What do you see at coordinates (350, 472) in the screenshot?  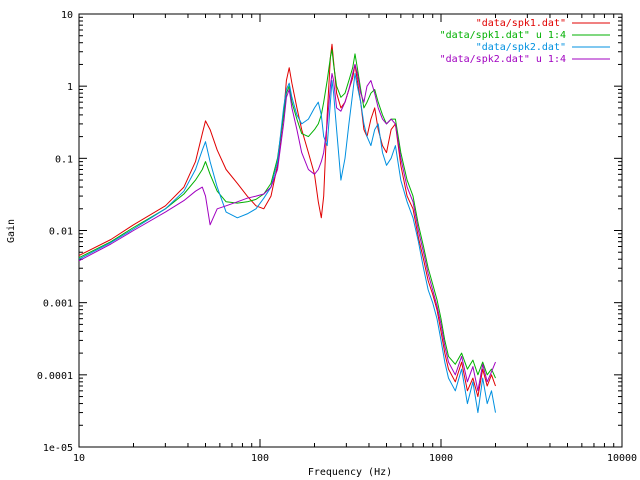 I see `x-axis-label: Frequency (Hz)` at bounding box center [350, 472].